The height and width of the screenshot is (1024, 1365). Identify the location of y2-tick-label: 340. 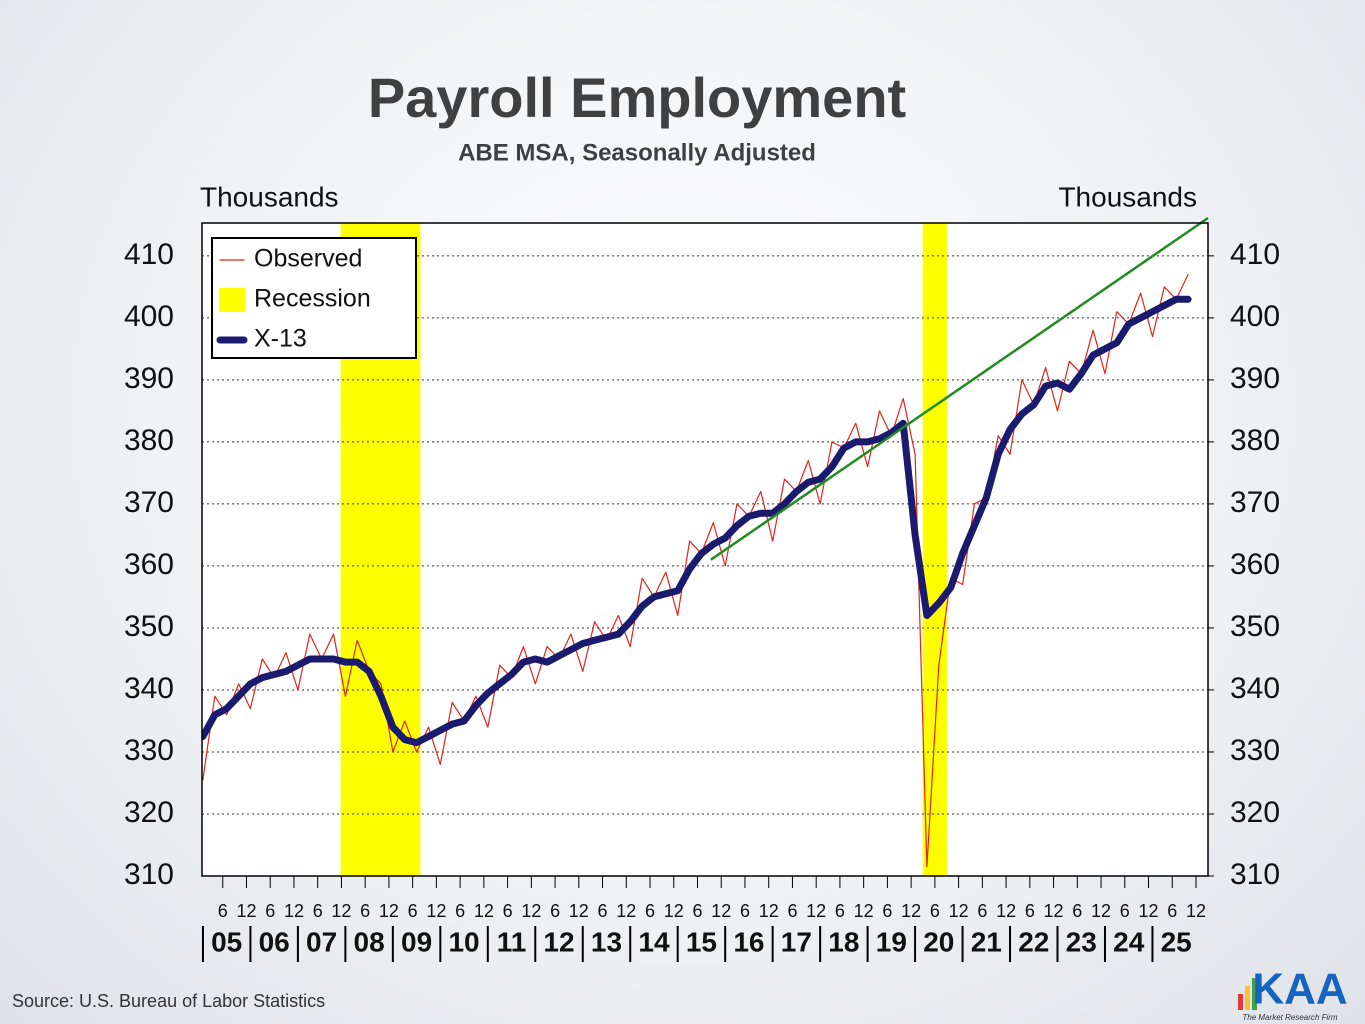
(1255, 688).